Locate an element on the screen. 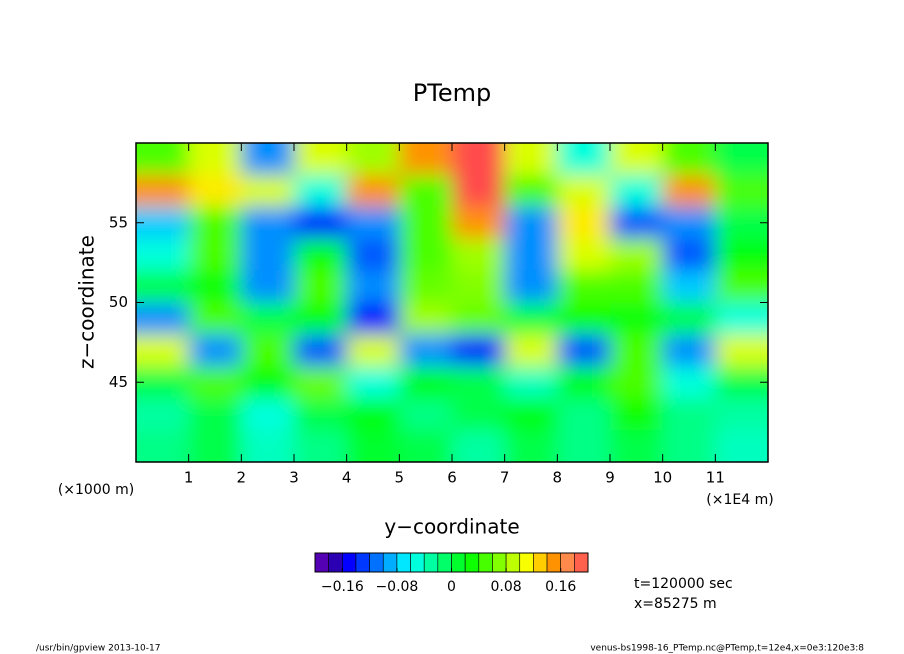 The image size is (904, 654). x-tick-label: 10 is located at coordinates (662, 478).